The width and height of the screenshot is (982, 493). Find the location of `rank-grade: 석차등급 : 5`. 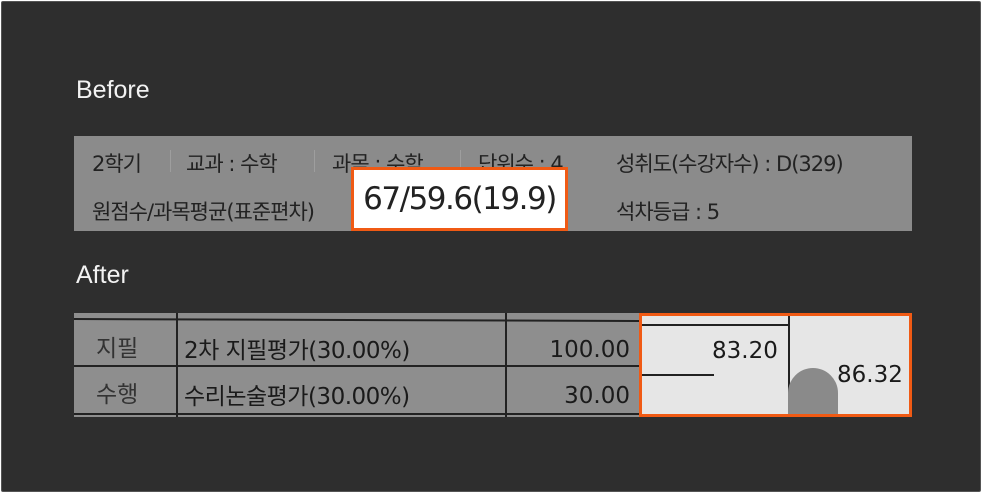

rank-grade: 석차등급 : 5 is located at coordinates (668, 212).